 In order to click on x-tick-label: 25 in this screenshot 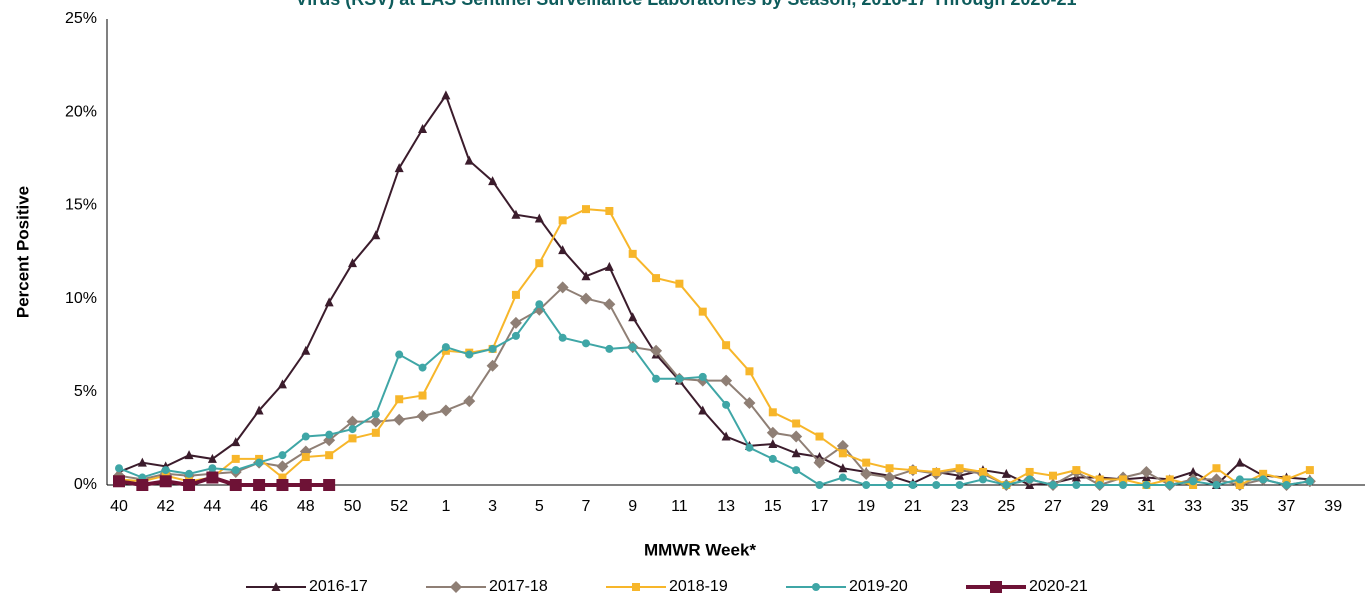, I will do `click(1006, 506)`.